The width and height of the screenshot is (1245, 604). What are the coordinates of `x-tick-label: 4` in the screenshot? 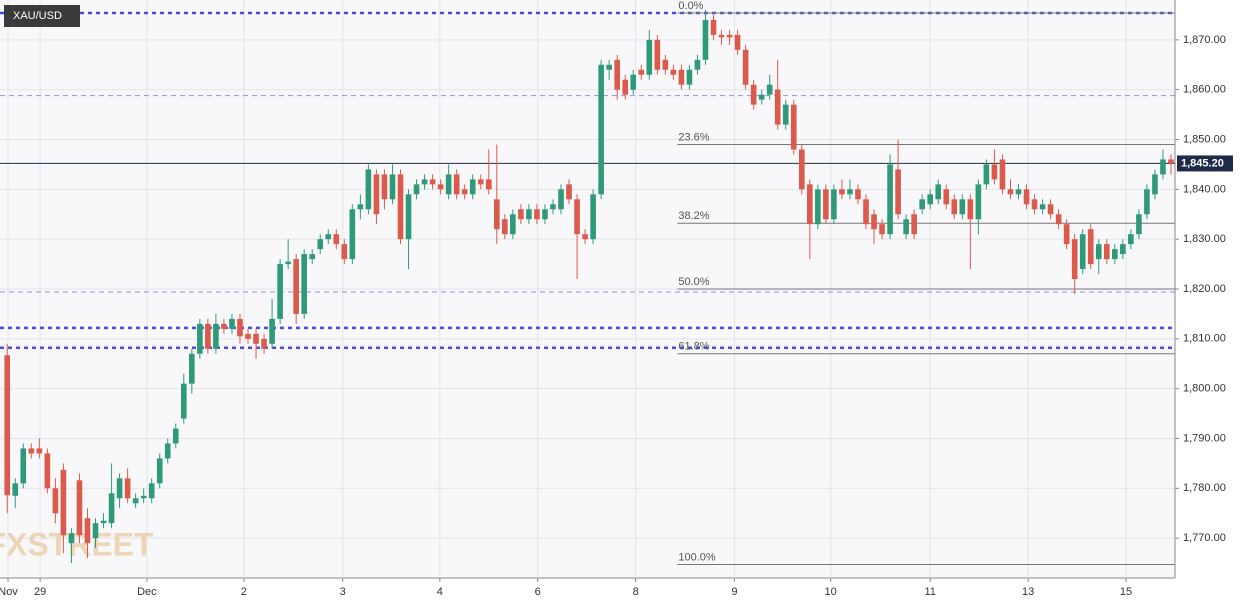 It's located at (440, 592).